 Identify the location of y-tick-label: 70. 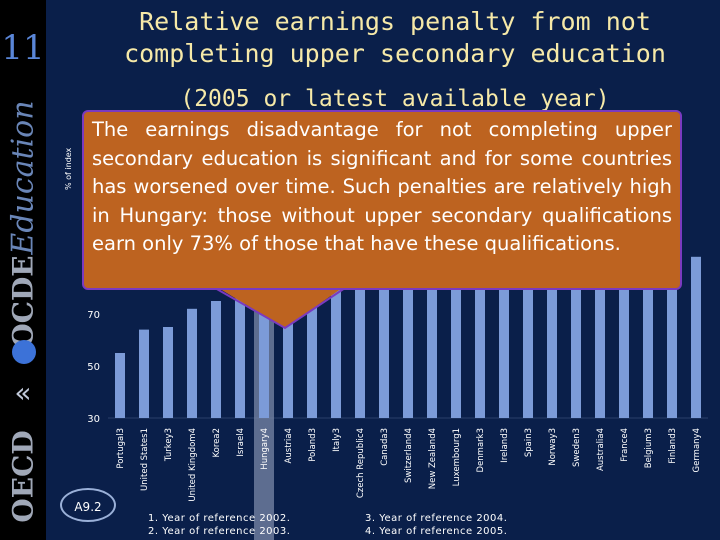
(93, 315).